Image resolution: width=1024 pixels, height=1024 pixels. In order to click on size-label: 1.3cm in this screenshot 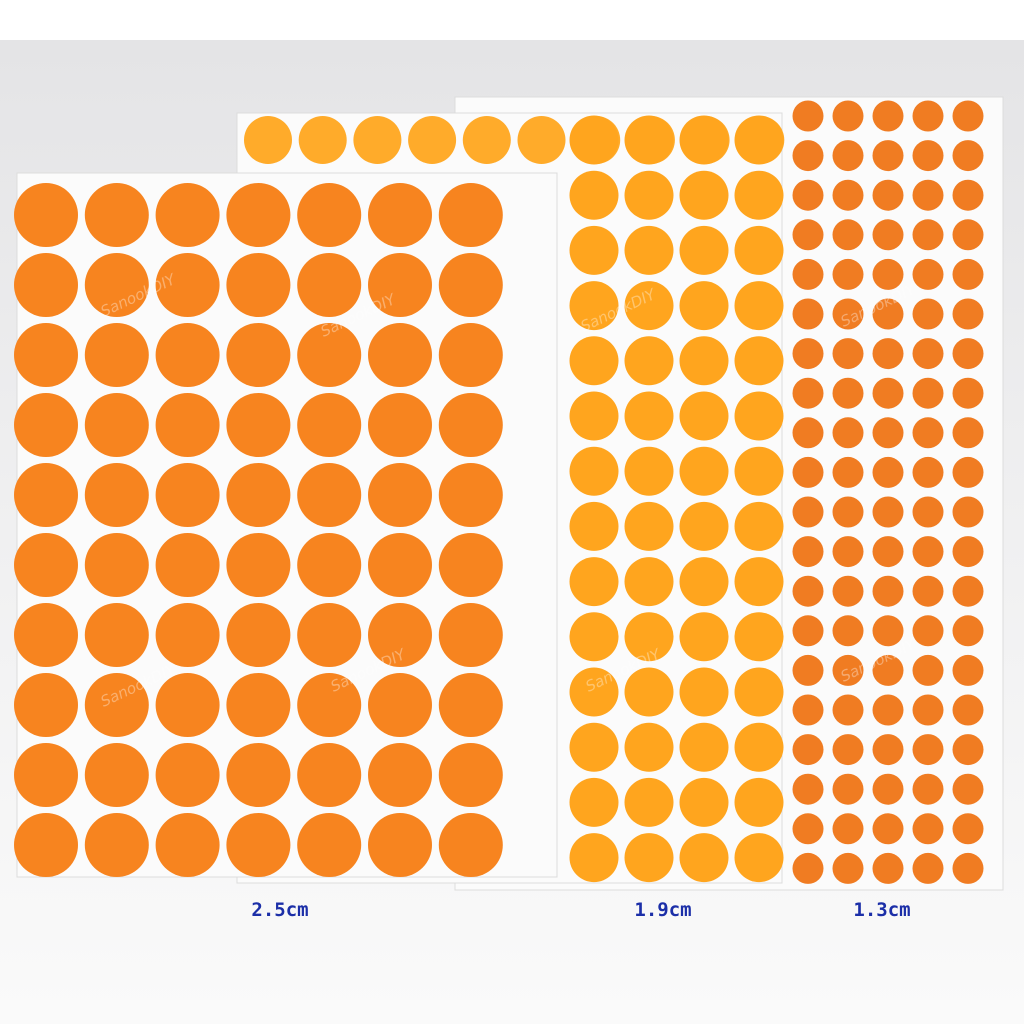, I will do `click(881, 910)`.